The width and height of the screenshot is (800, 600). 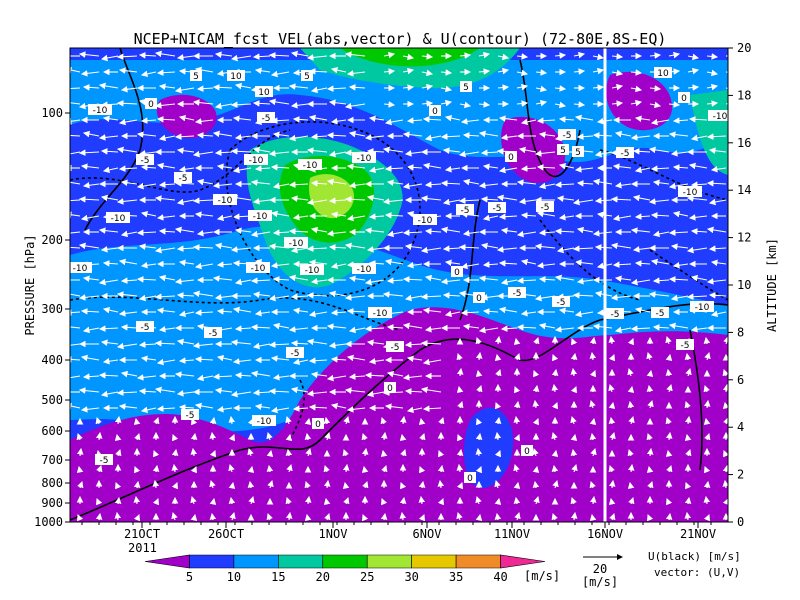 I want to click on contour-minus10-b, so click(x=688, y=275).